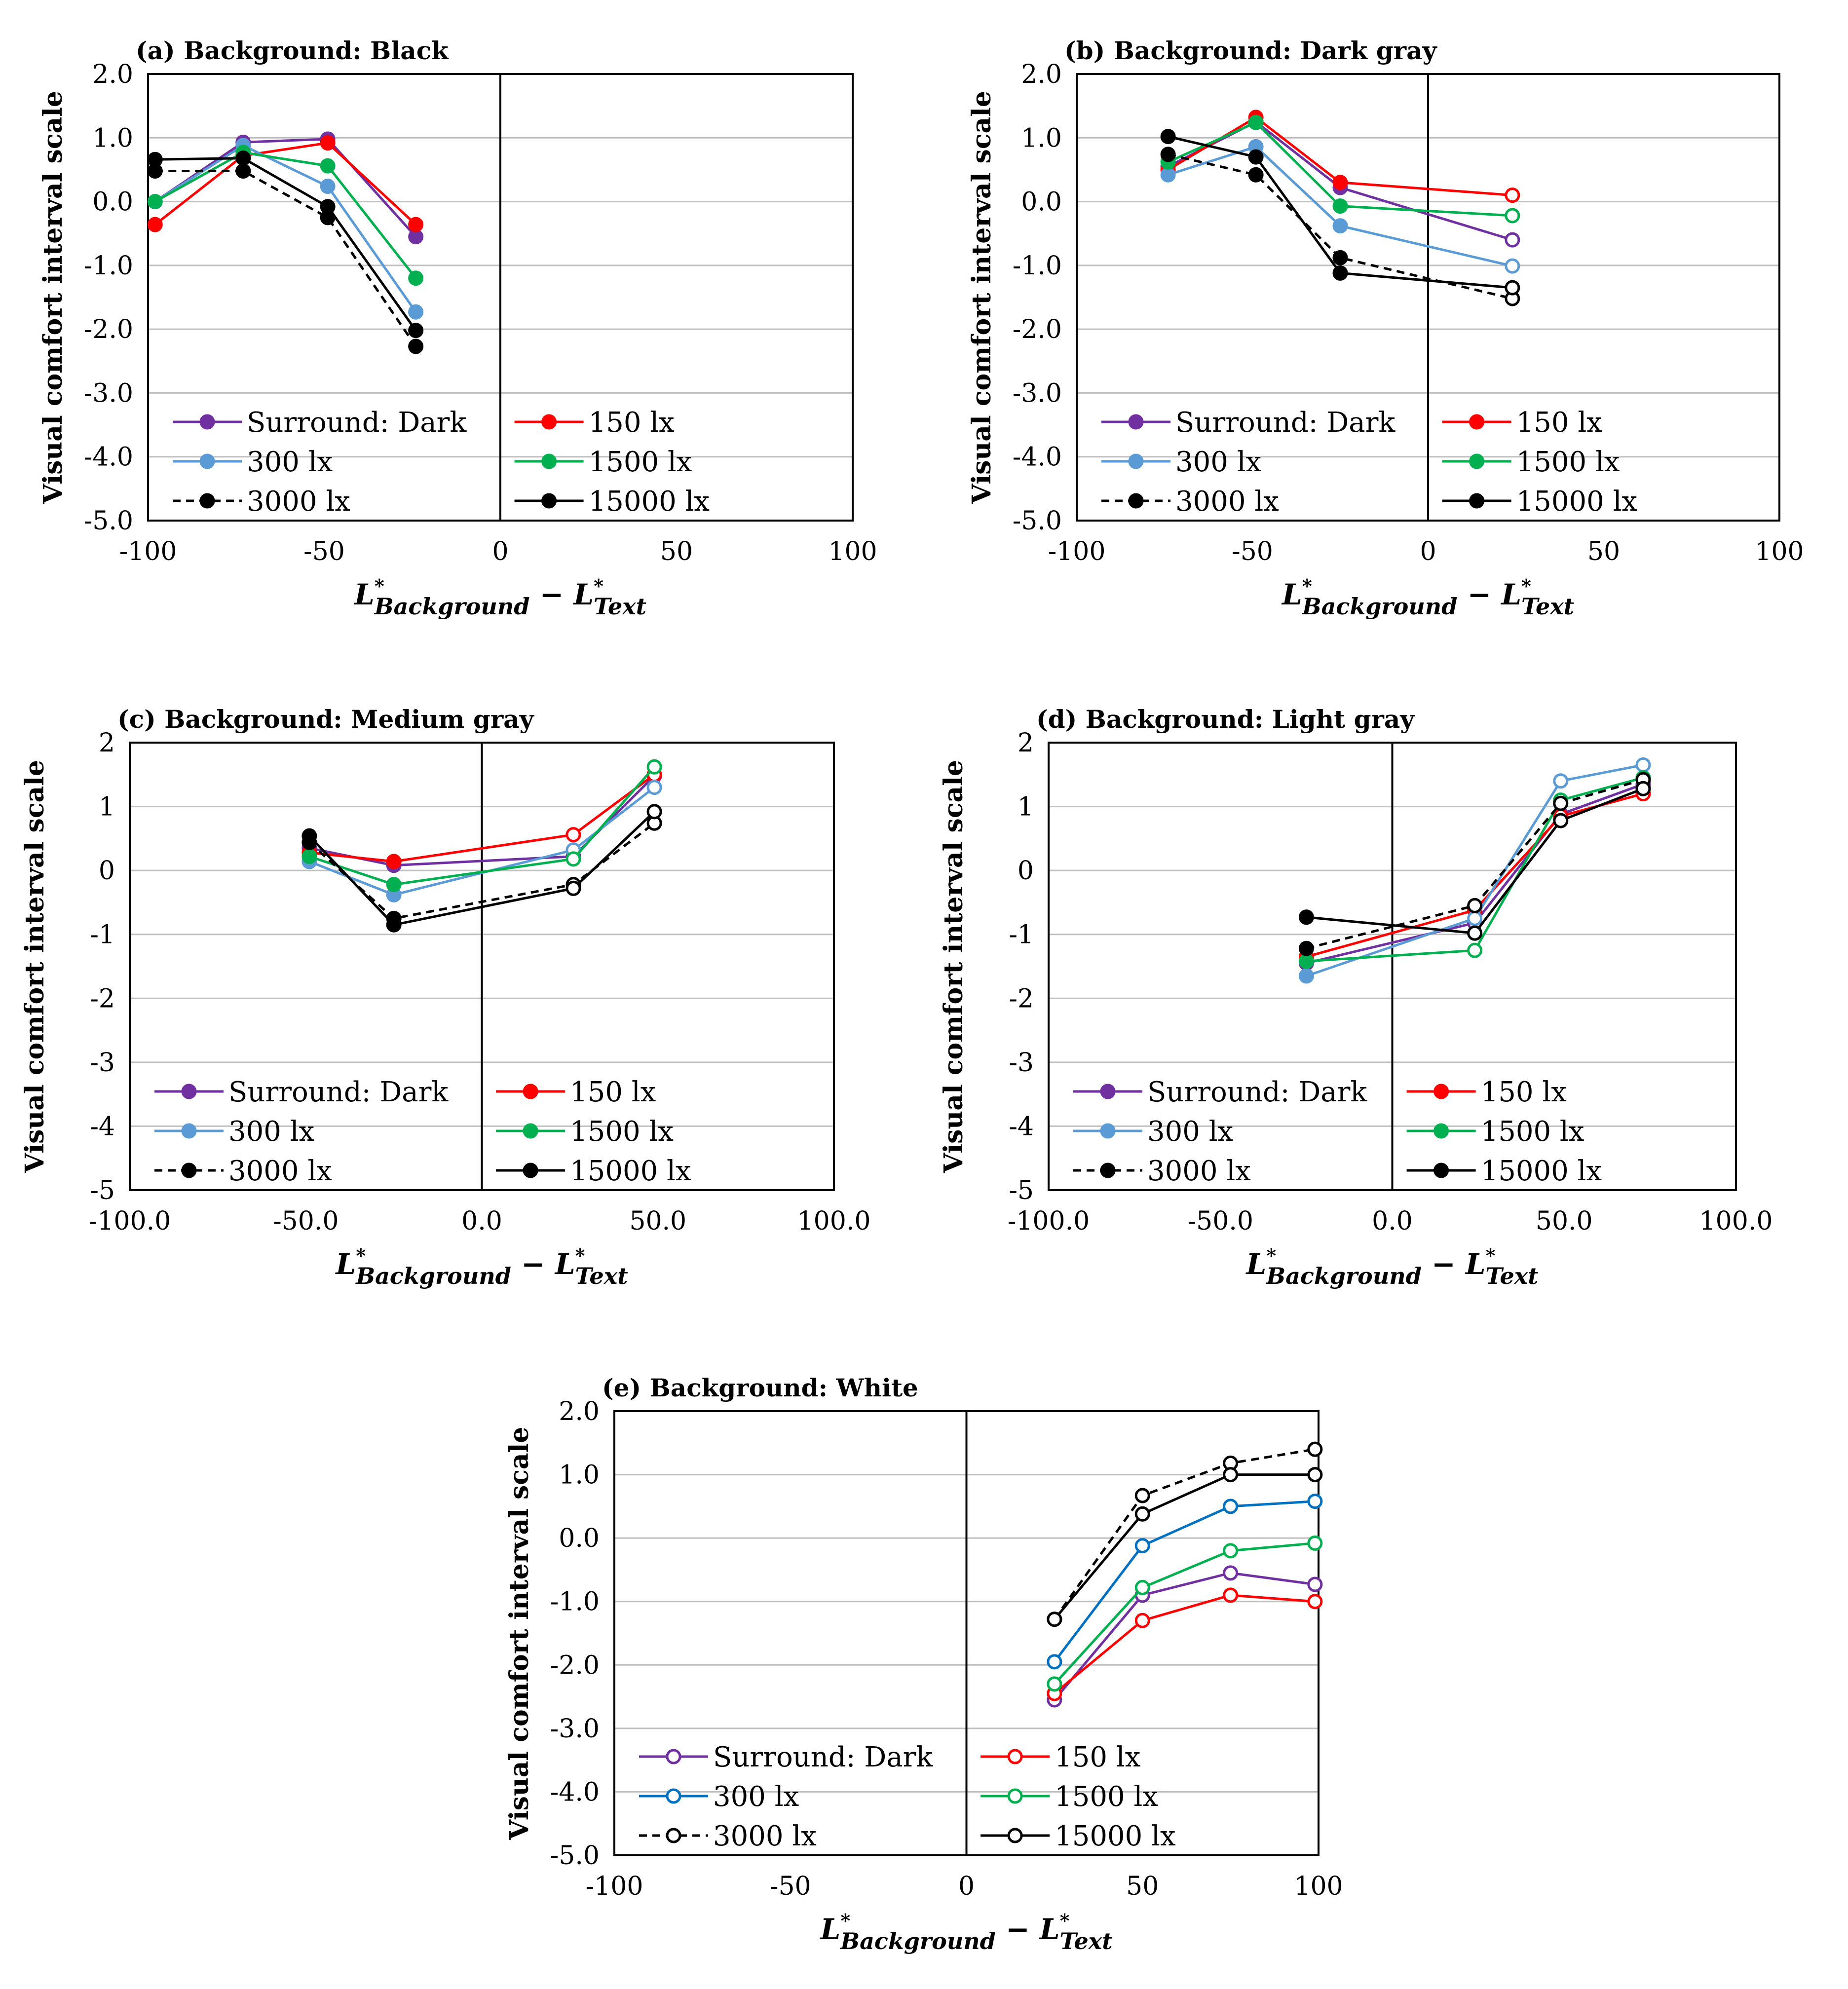  I want to click on y-tick-label: 1, so click(107, 807).